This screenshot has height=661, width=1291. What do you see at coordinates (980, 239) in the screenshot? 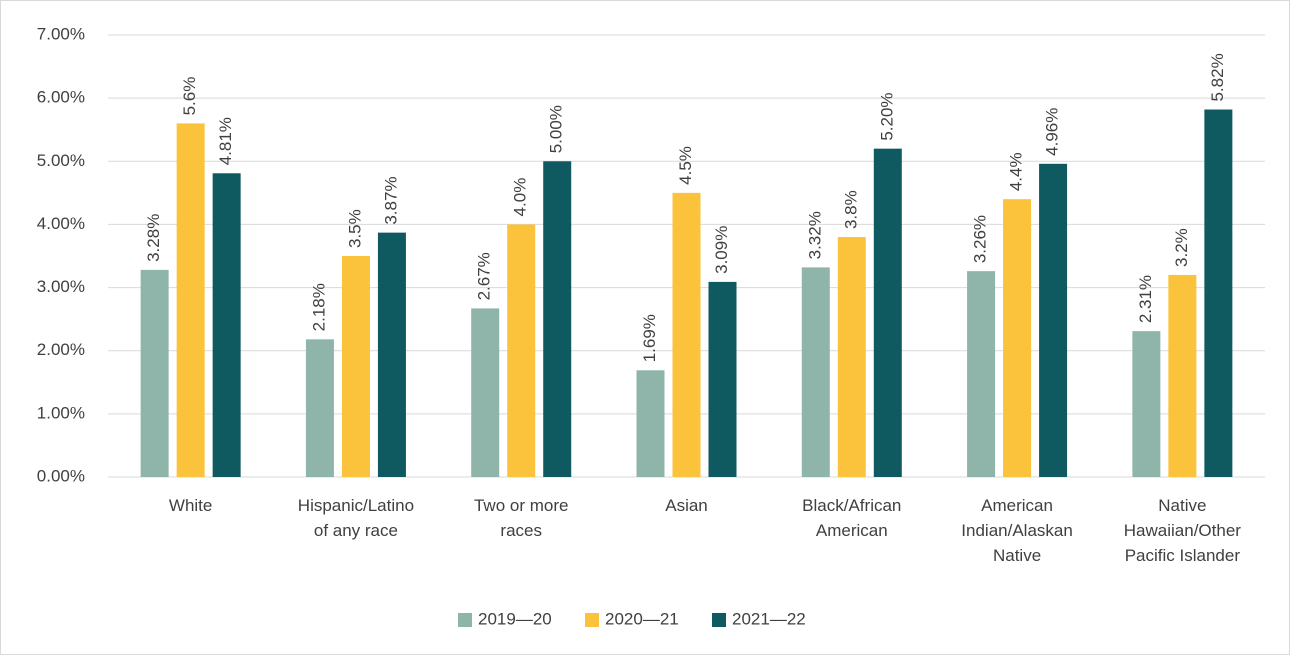
I see `value-label: 3.26%` at bounding box center [980, 239].